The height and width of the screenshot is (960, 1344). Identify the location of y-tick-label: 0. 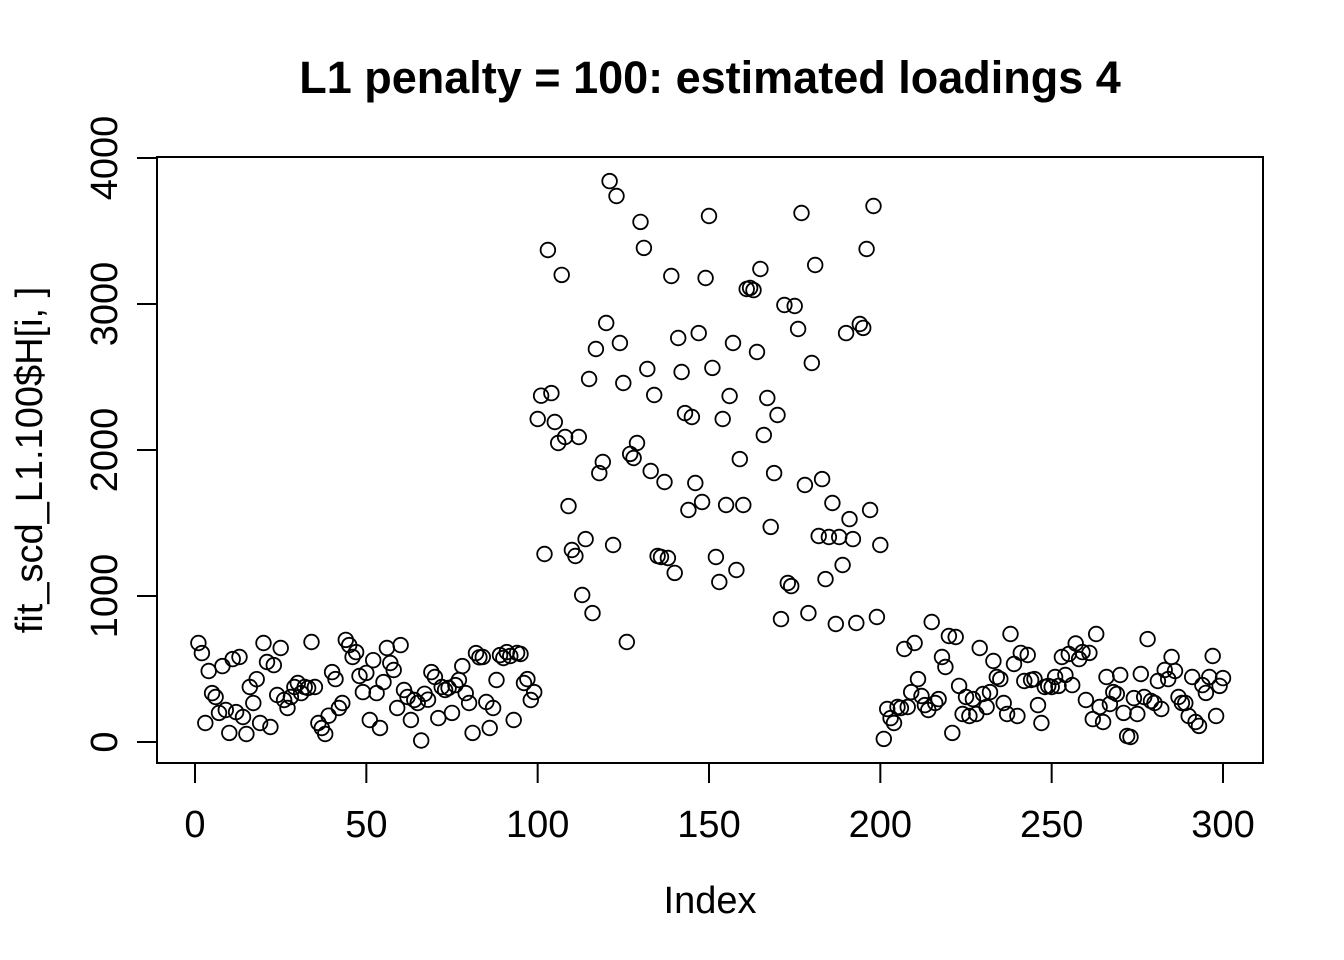
(105, 741).